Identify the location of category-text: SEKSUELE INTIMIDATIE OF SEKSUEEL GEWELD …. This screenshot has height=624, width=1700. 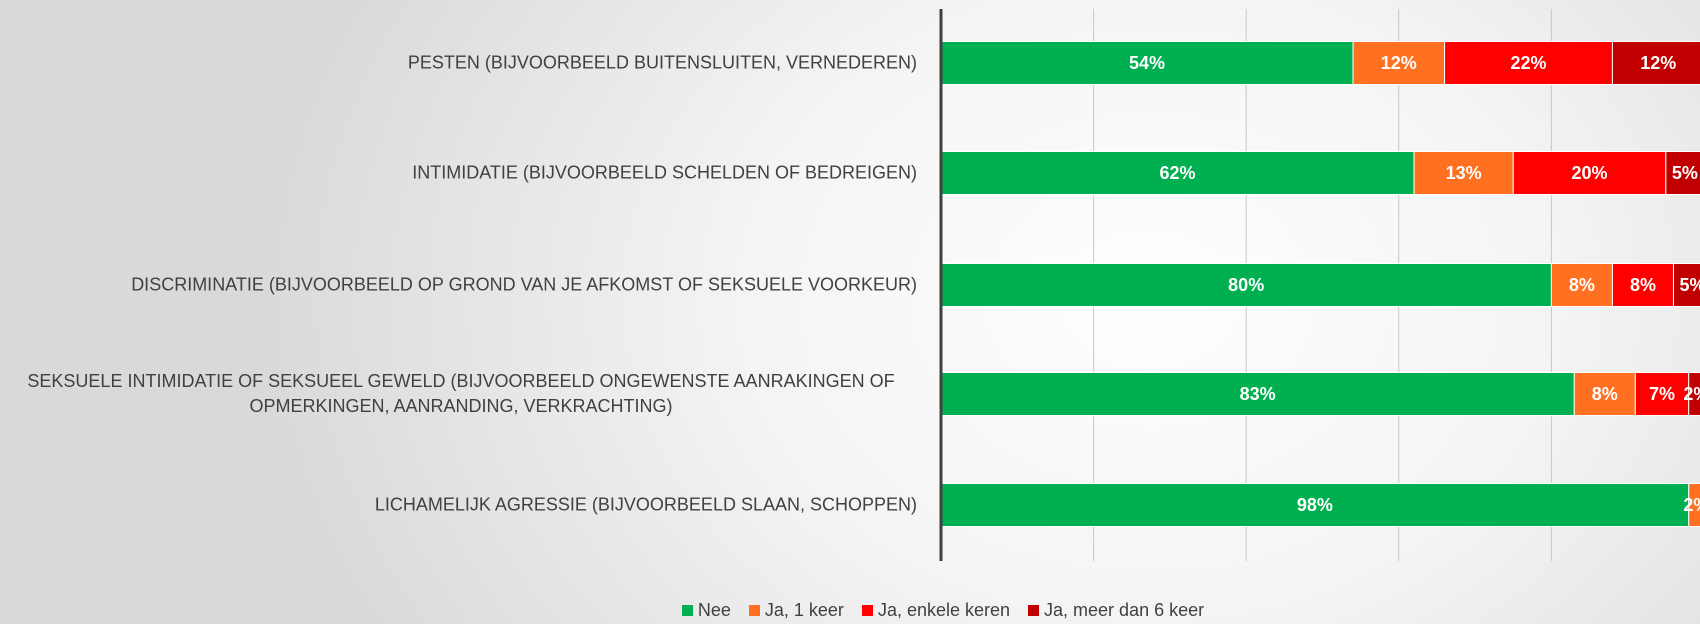
(461, 393).